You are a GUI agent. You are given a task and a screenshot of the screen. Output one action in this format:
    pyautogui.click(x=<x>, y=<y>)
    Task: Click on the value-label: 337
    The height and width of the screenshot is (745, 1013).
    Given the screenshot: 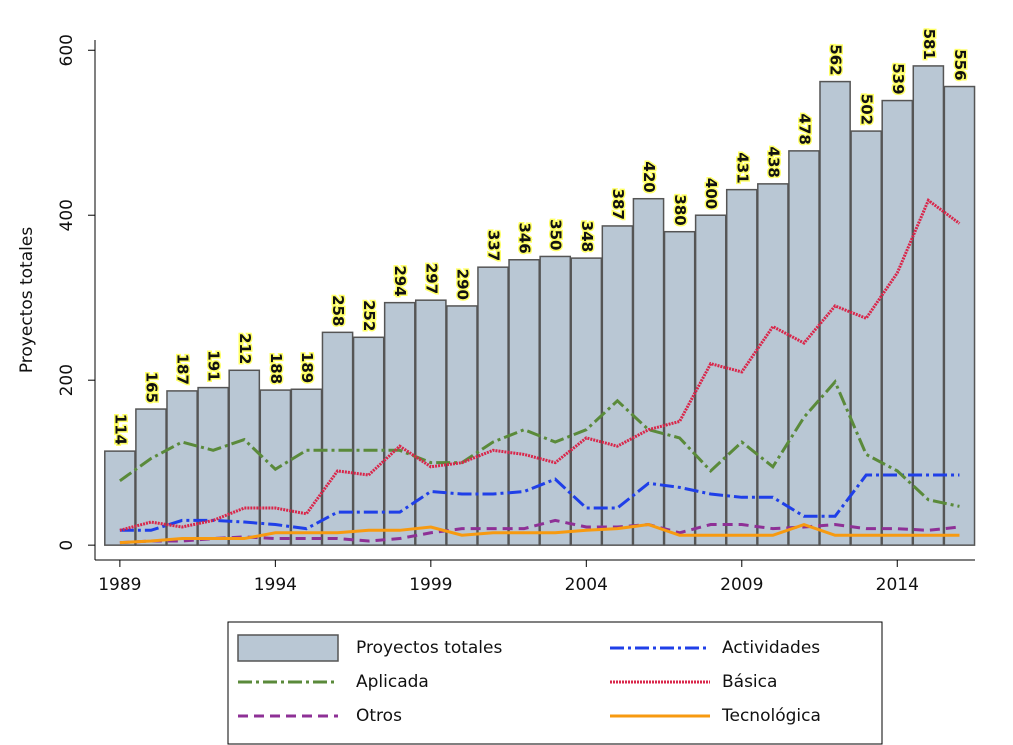 What is the action you would take?
    pyautogui.click(x=494, y=245)
    